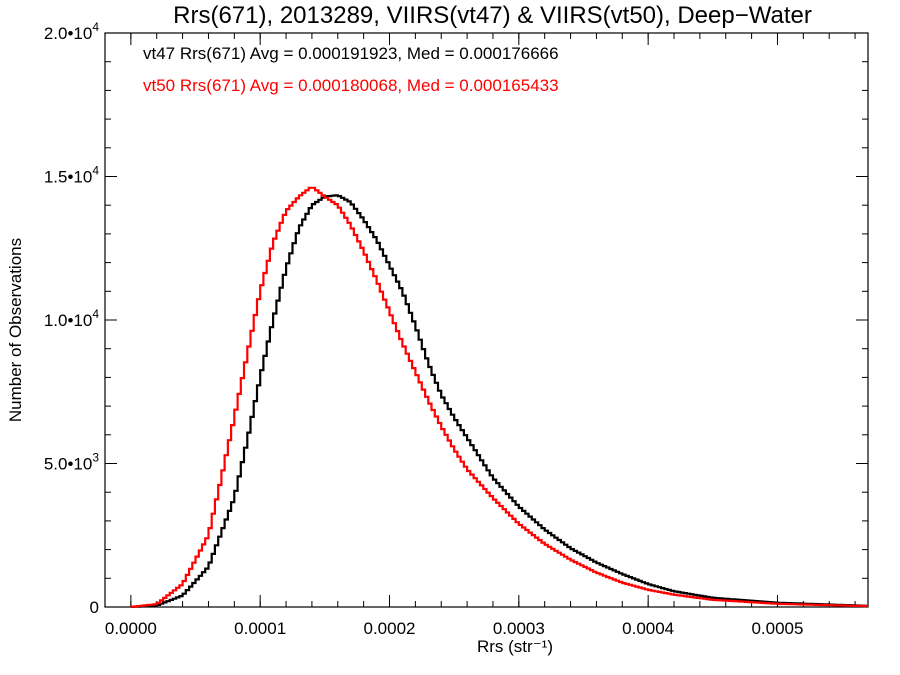 The width and height of the screenshot is (900, 675). Describe the element at coordinates (648, 628) in the screenshot. I see `x-tick-label: 0.0004` at that location.